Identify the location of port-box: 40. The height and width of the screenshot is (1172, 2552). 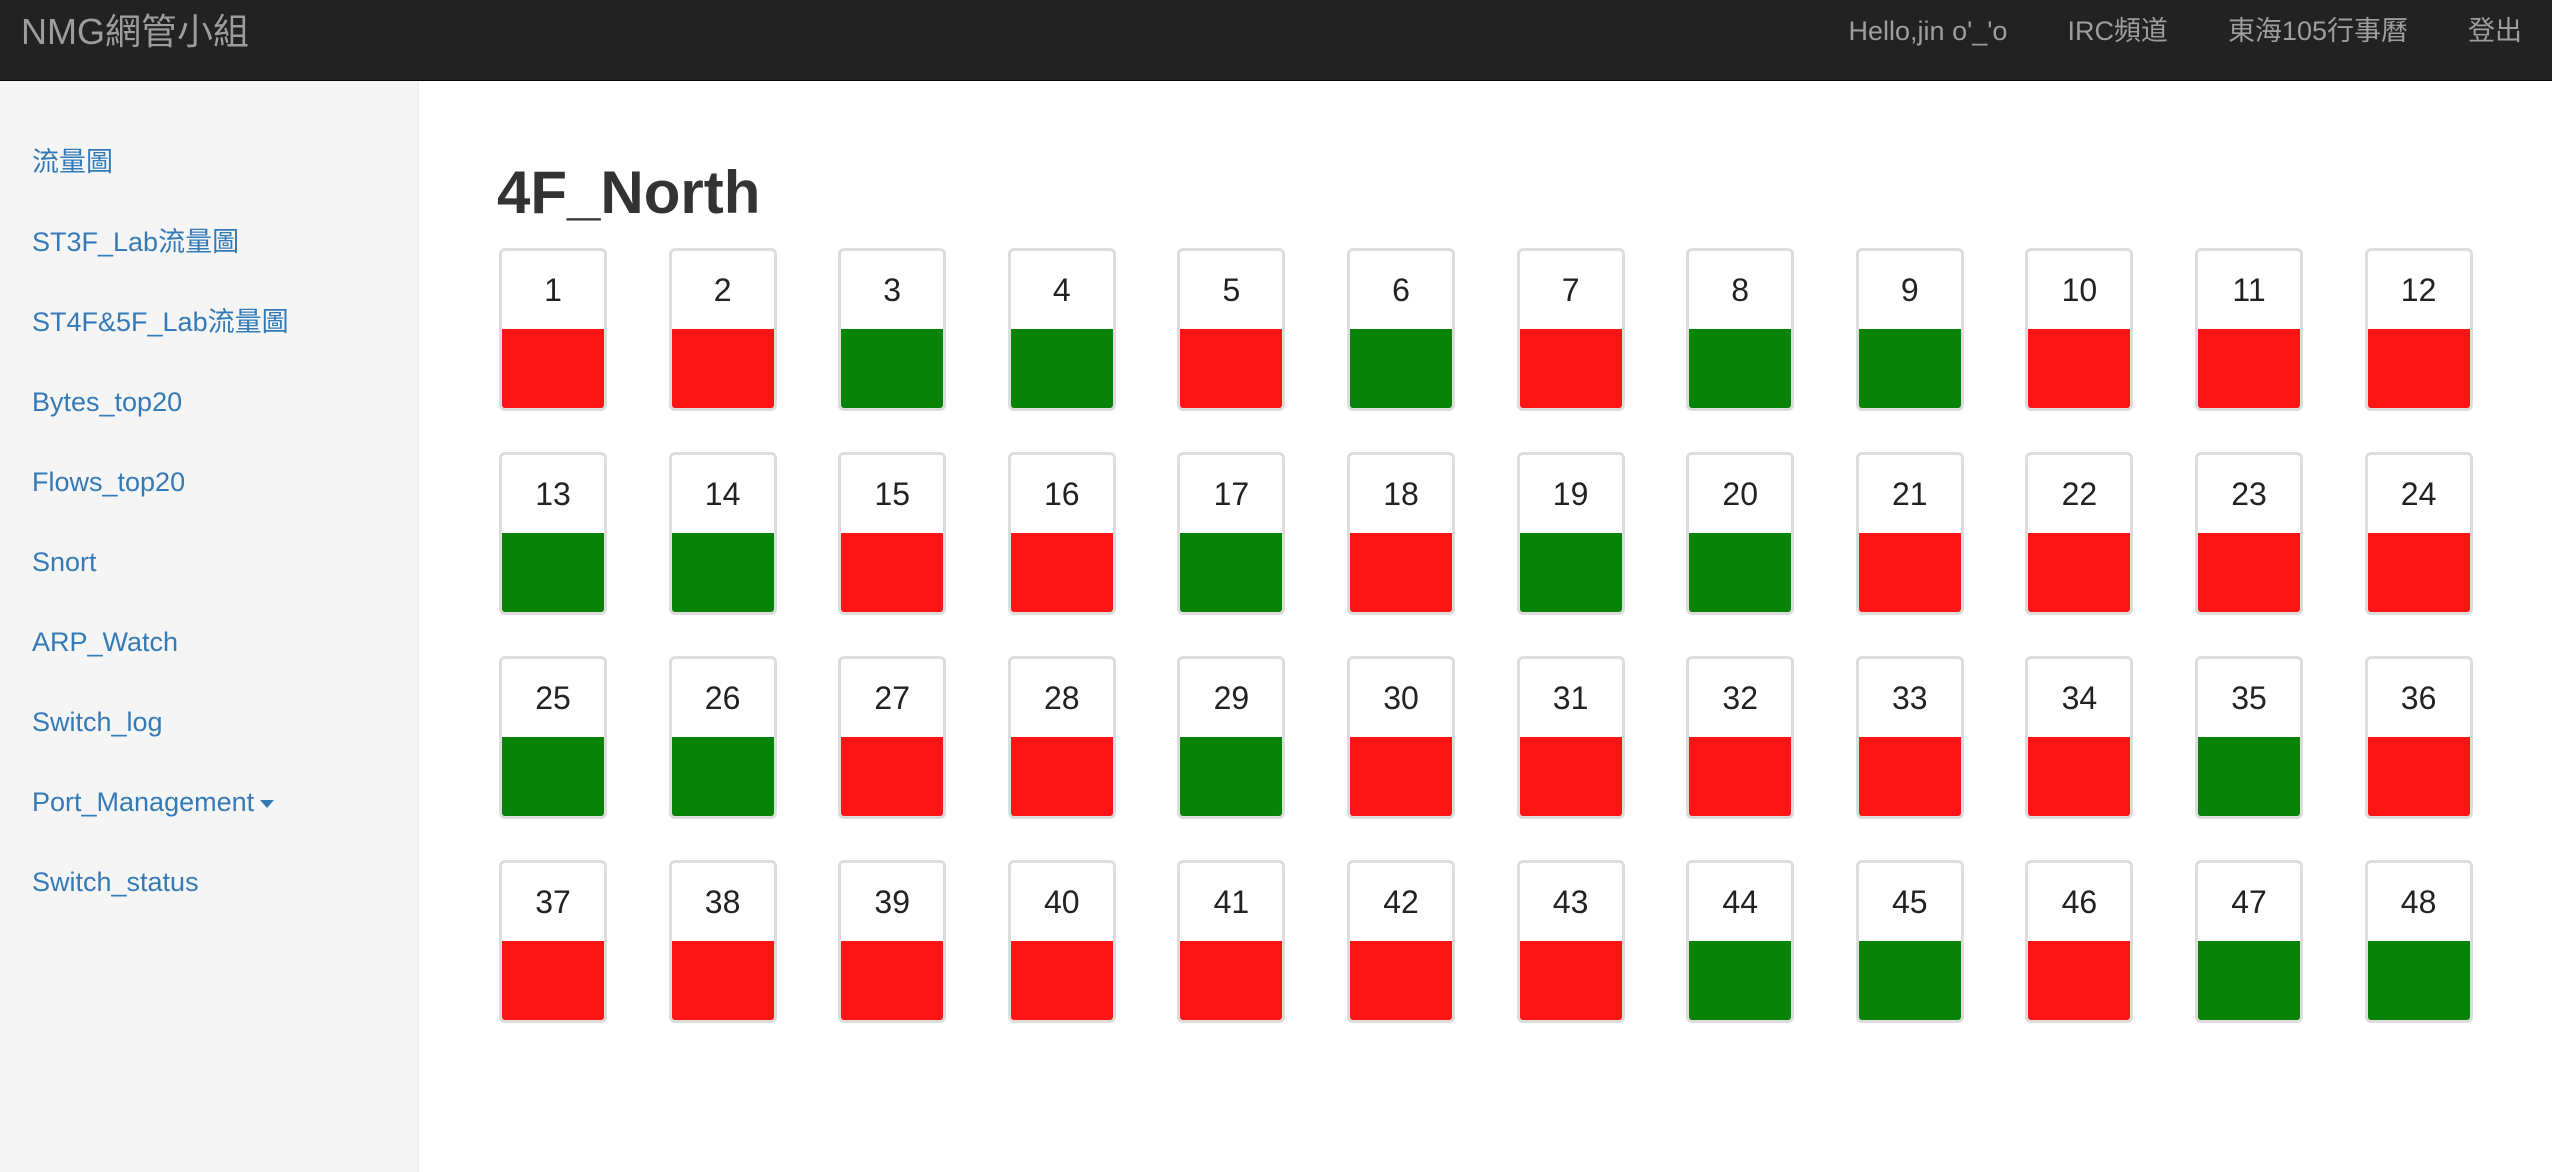
(1061, 941).